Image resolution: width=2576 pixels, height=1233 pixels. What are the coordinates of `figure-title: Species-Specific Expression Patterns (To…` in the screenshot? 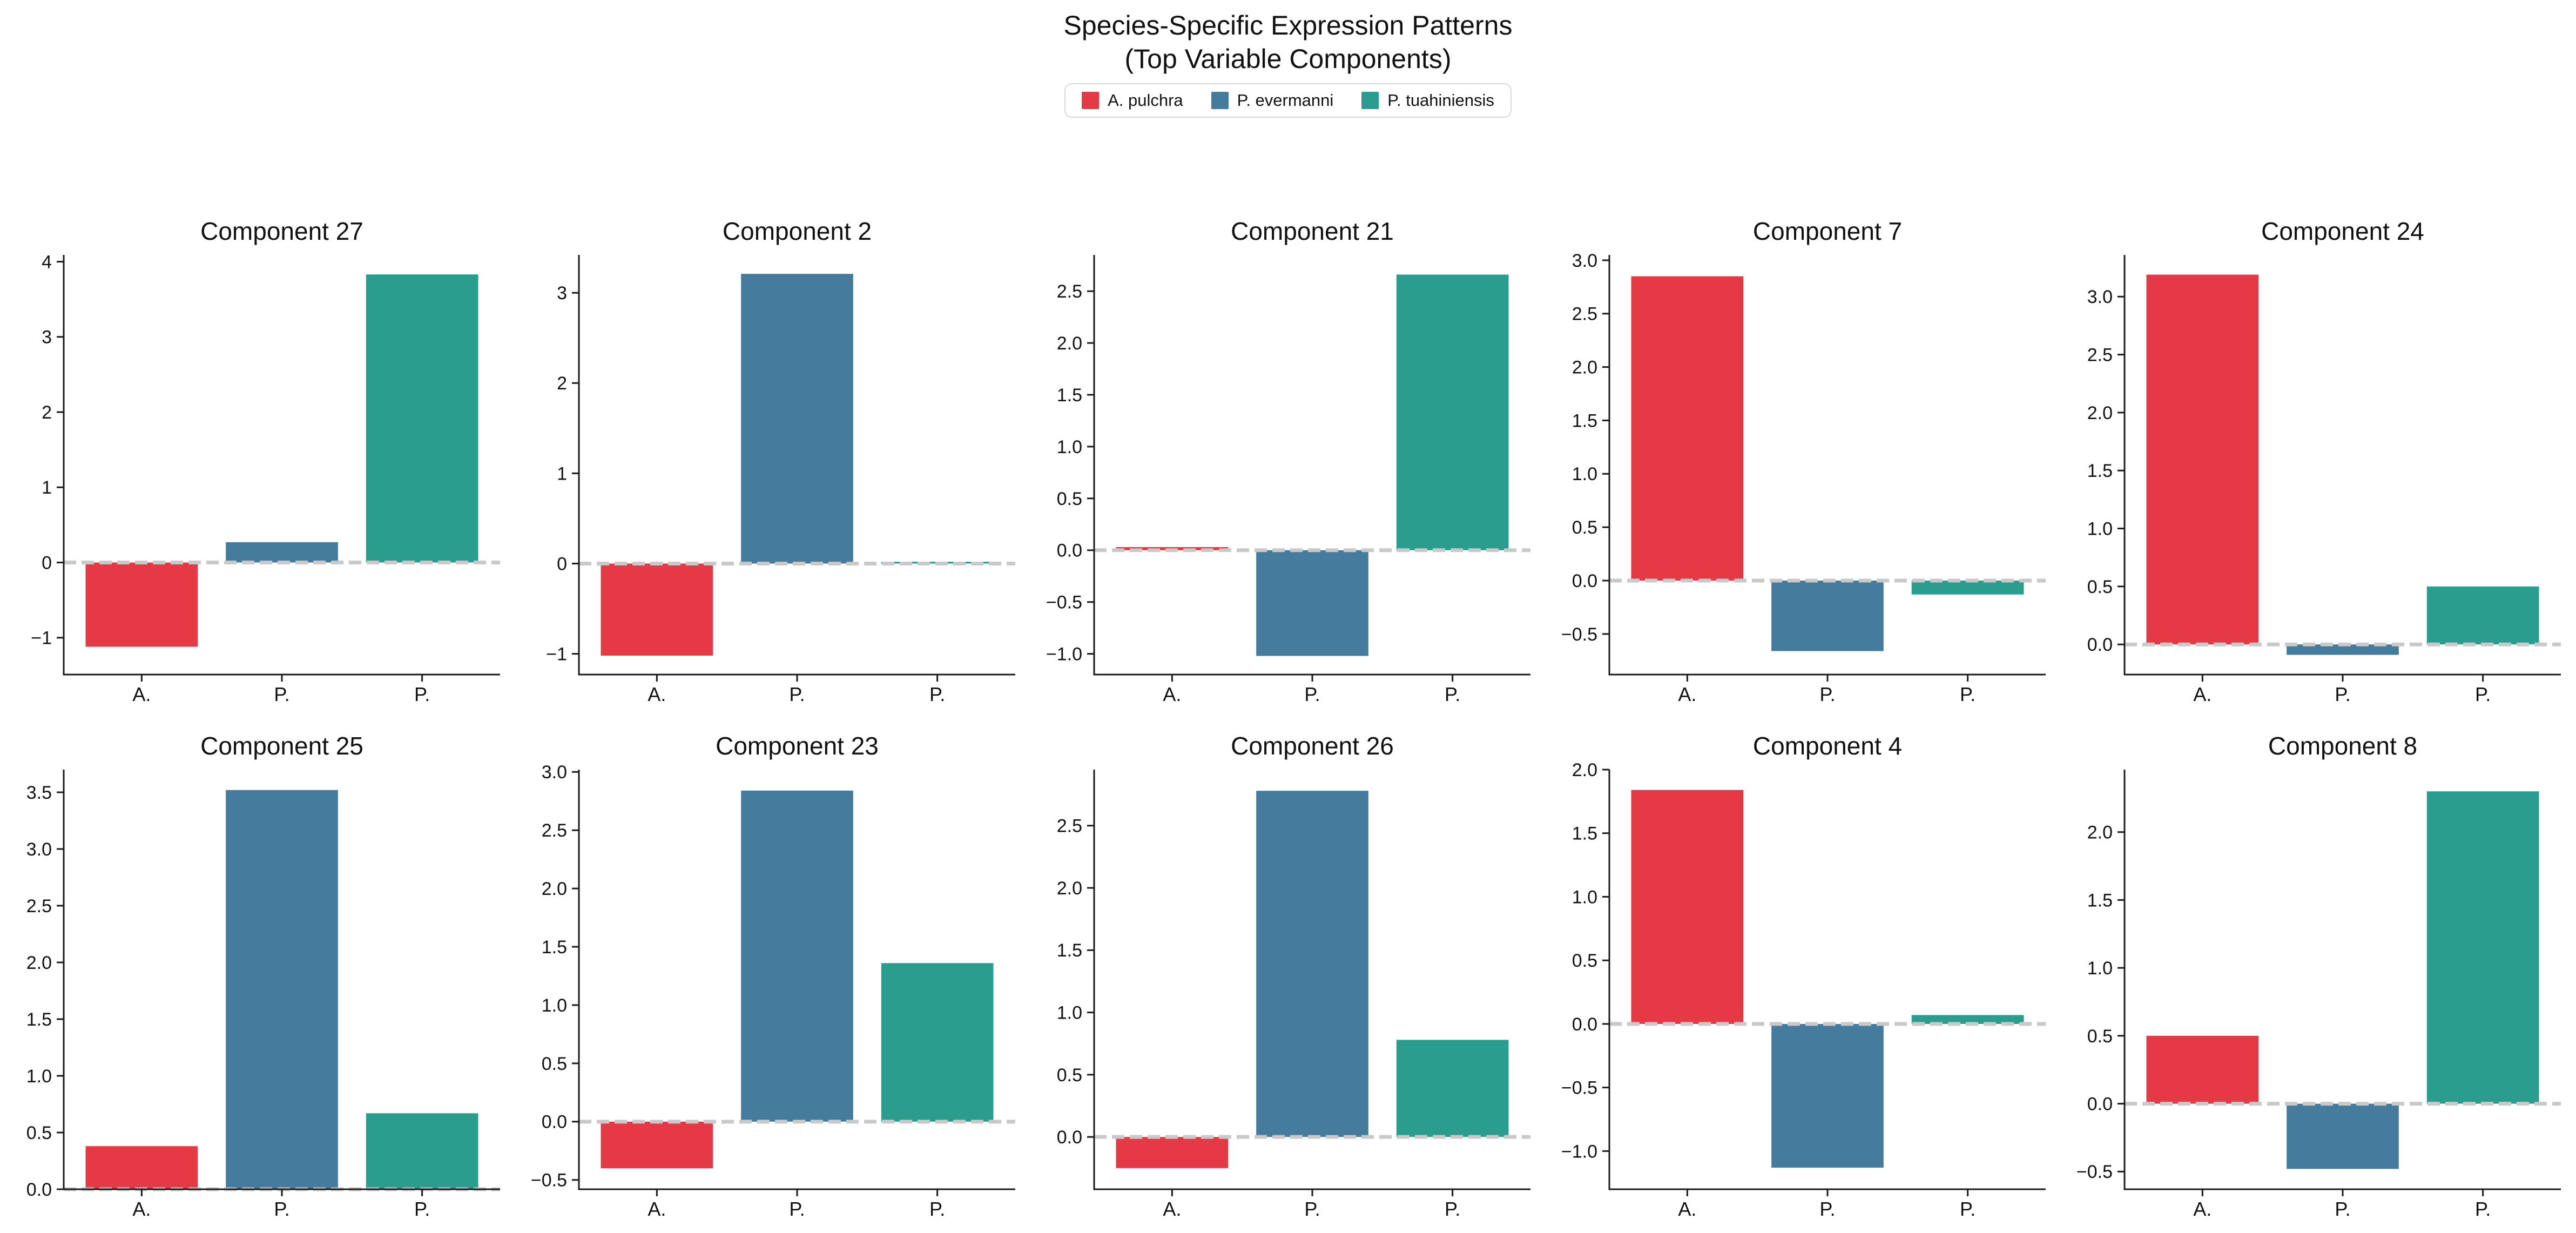 It's located at (1288, 38).